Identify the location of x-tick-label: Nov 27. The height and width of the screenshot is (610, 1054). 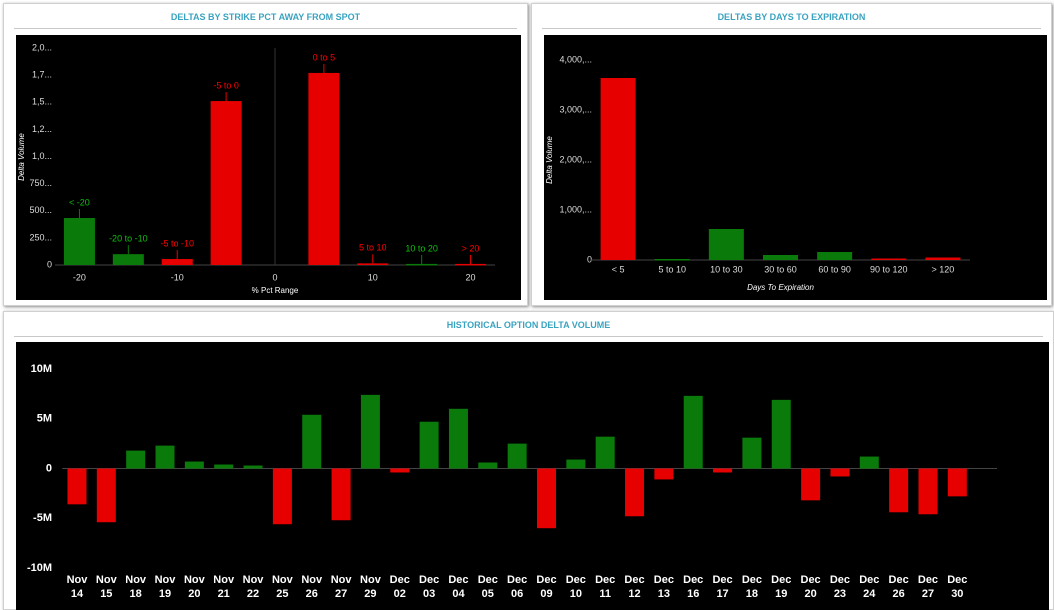
(341, 587).